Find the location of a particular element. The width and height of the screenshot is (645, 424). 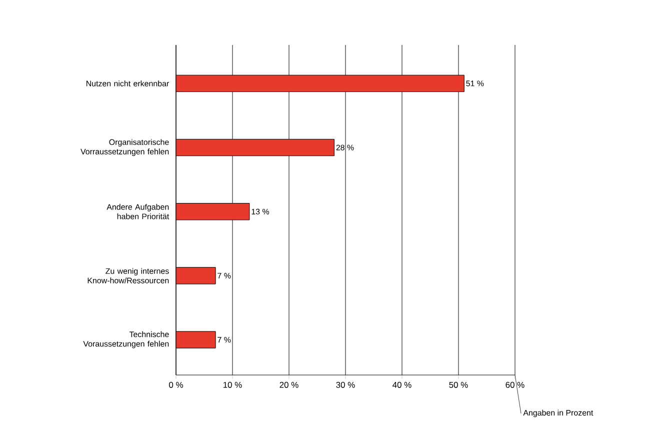

x-tick-label: 60 % is located at coordinates (515, 385).